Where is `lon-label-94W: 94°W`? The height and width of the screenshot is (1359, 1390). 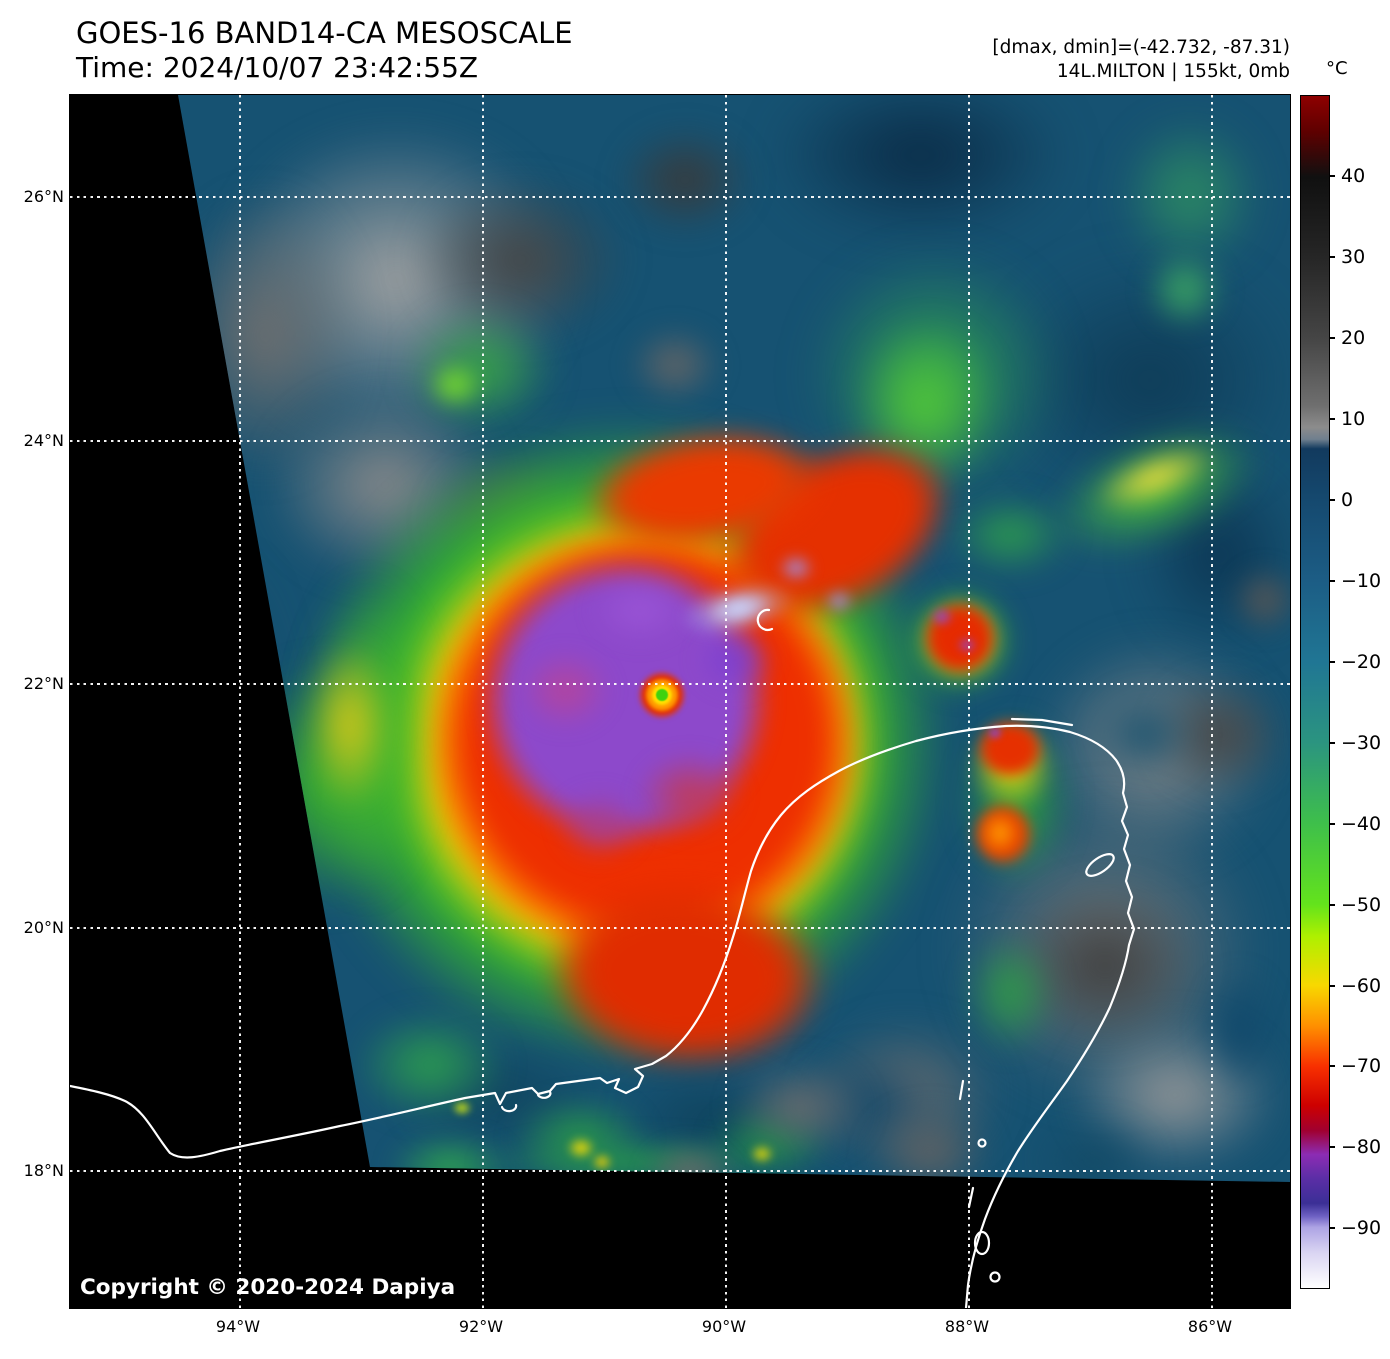 lon-label-94W: 94°W is located at coordinates (238, 1326).